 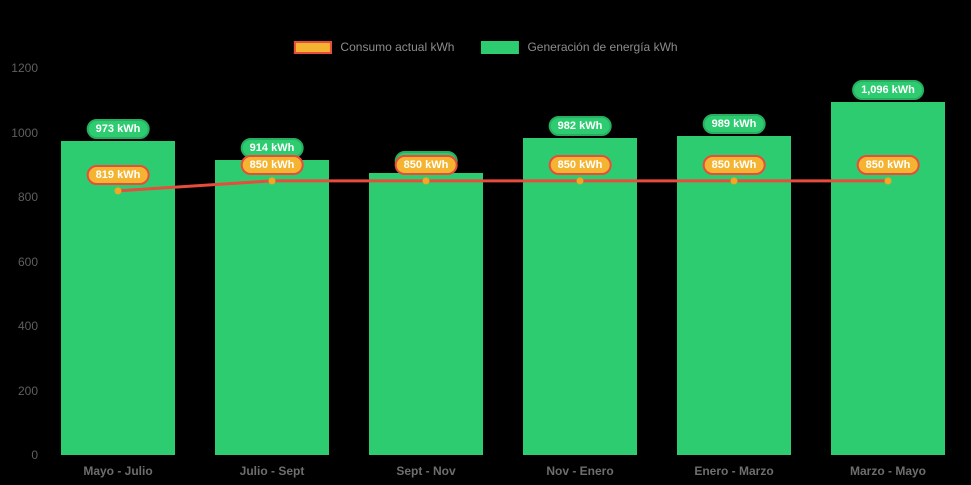 I want to click on y-tick-label: 0, so click(x=34, y=455).